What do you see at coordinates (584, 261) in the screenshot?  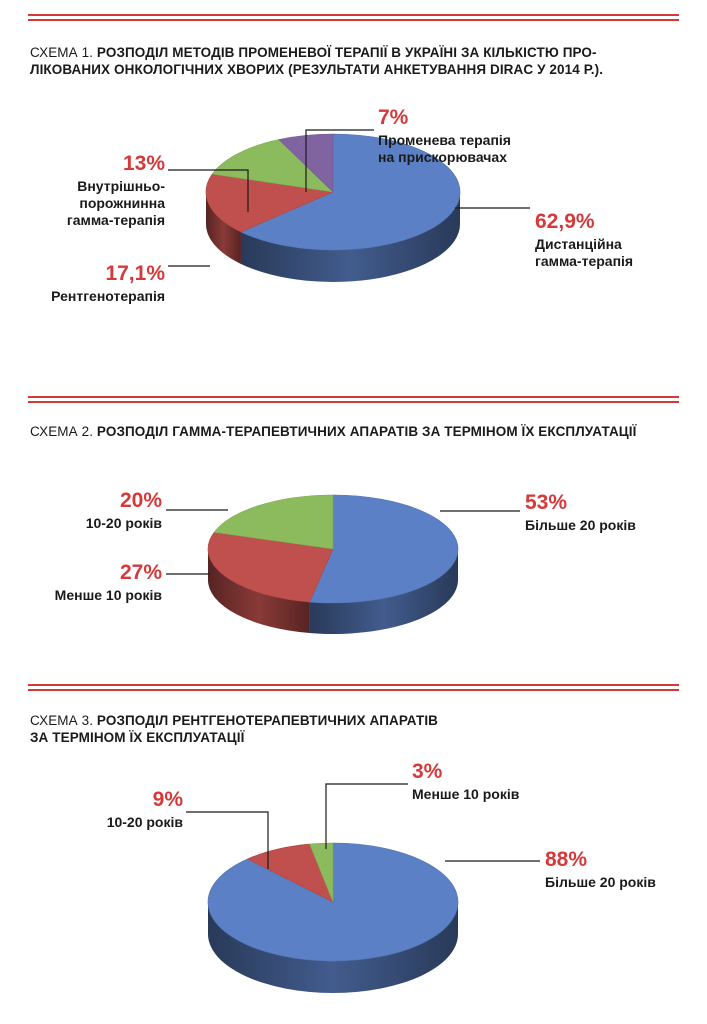 I see `slice-1-label-line-2: гамма-терапія` at bounding box center [584, 261].